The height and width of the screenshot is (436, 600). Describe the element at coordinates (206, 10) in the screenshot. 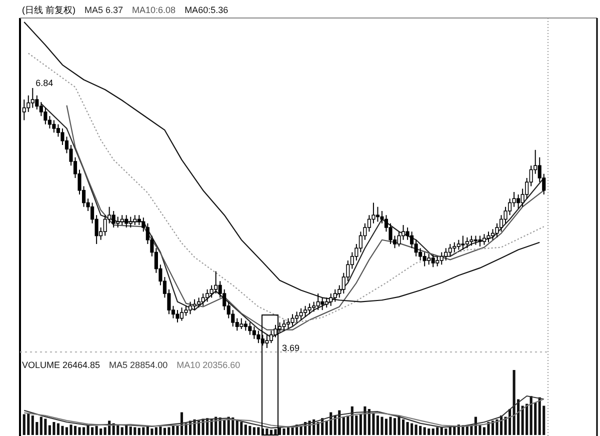

I see `text: MA60:5.36` at that location.